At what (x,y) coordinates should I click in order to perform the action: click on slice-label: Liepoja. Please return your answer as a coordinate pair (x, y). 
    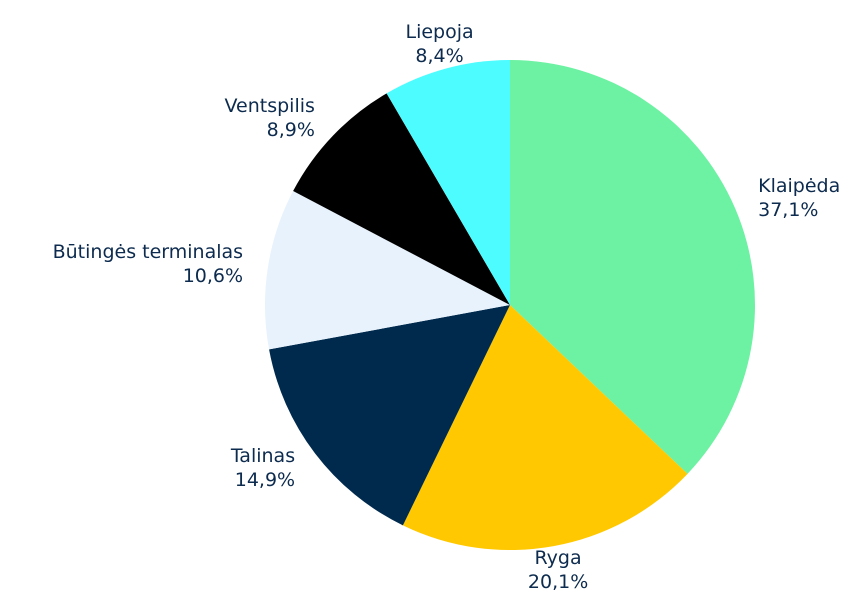
    Looking at the image, I should click on (439, 32).